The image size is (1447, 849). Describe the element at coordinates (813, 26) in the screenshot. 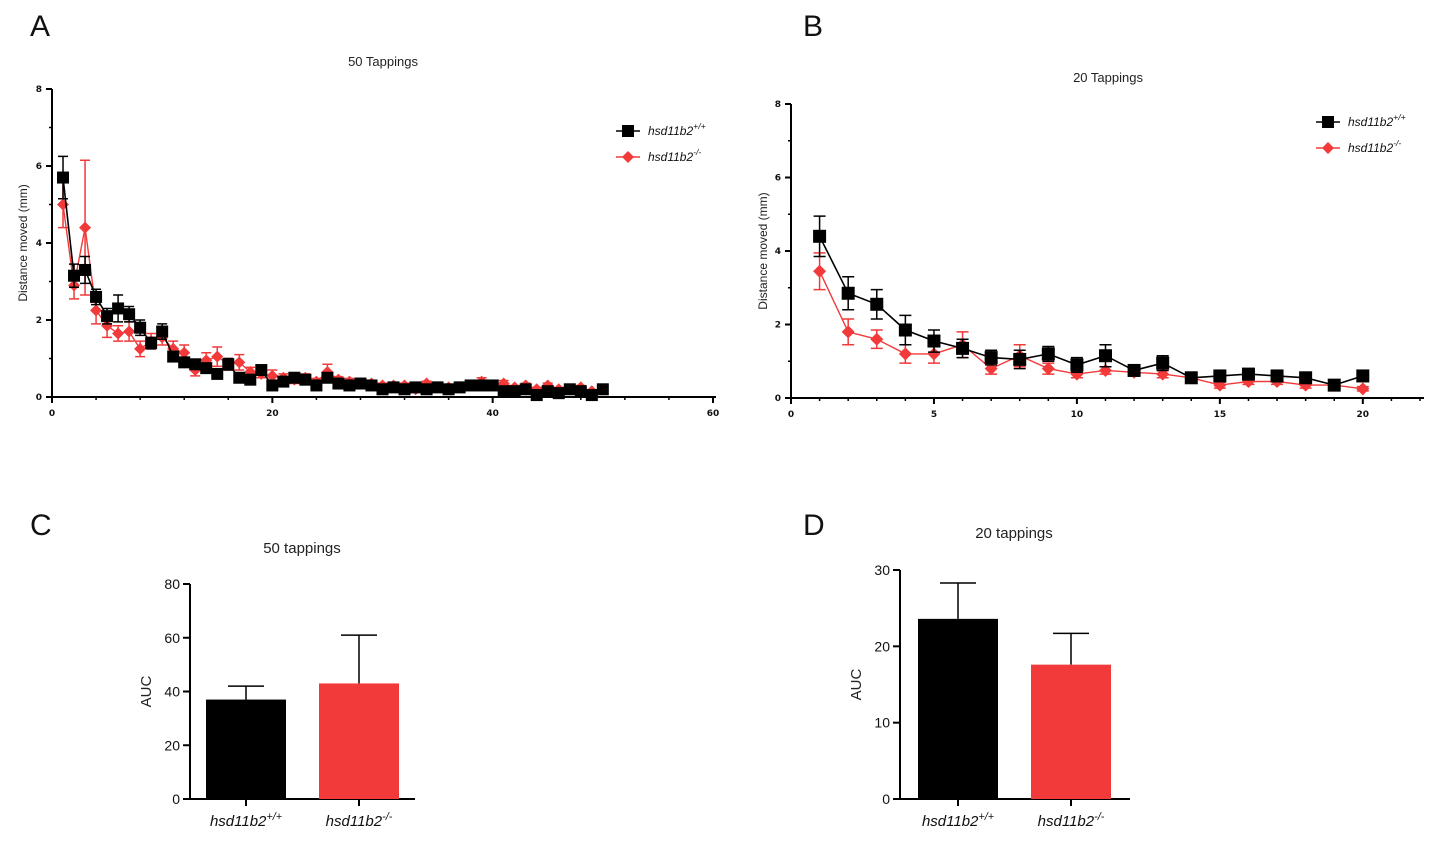

I see `panel-label-b: B` at that location.